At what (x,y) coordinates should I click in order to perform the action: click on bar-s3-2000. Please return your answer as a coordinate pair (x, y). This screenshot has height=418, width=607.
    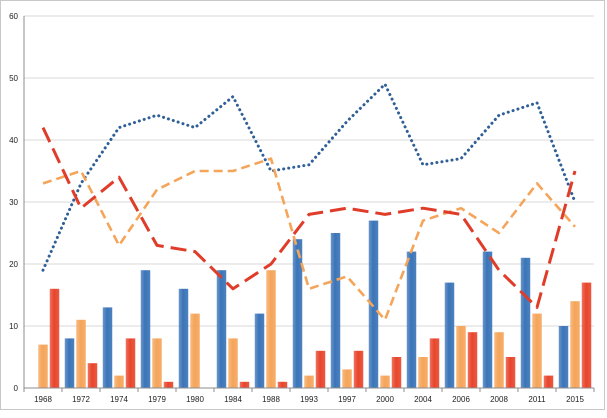
    Looking at the image, I should click on (396, 372).